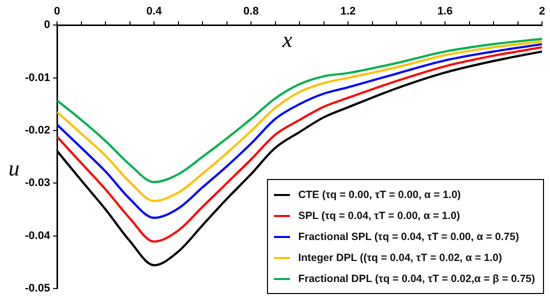  Describe the element at coordinates (400, 258) in the screenshot. I see `legend-label: Integer DPL ((τq = 0.04, τT = 0.02, α = 1.0)` at that location.